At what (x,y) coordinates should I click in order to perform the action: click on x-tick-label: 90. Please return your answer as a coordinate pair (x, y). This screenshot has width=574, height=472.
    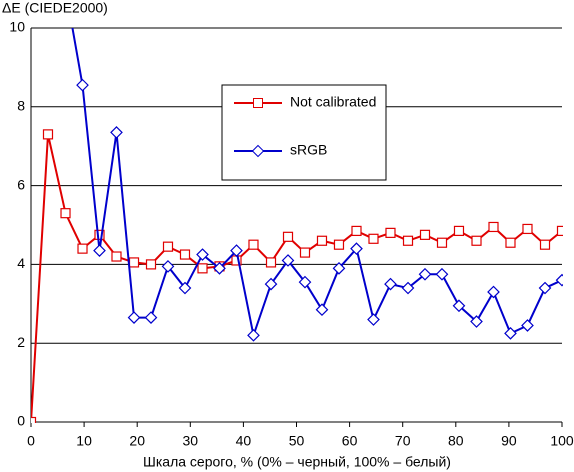
    Looking at the image, I should click on (509, 441).